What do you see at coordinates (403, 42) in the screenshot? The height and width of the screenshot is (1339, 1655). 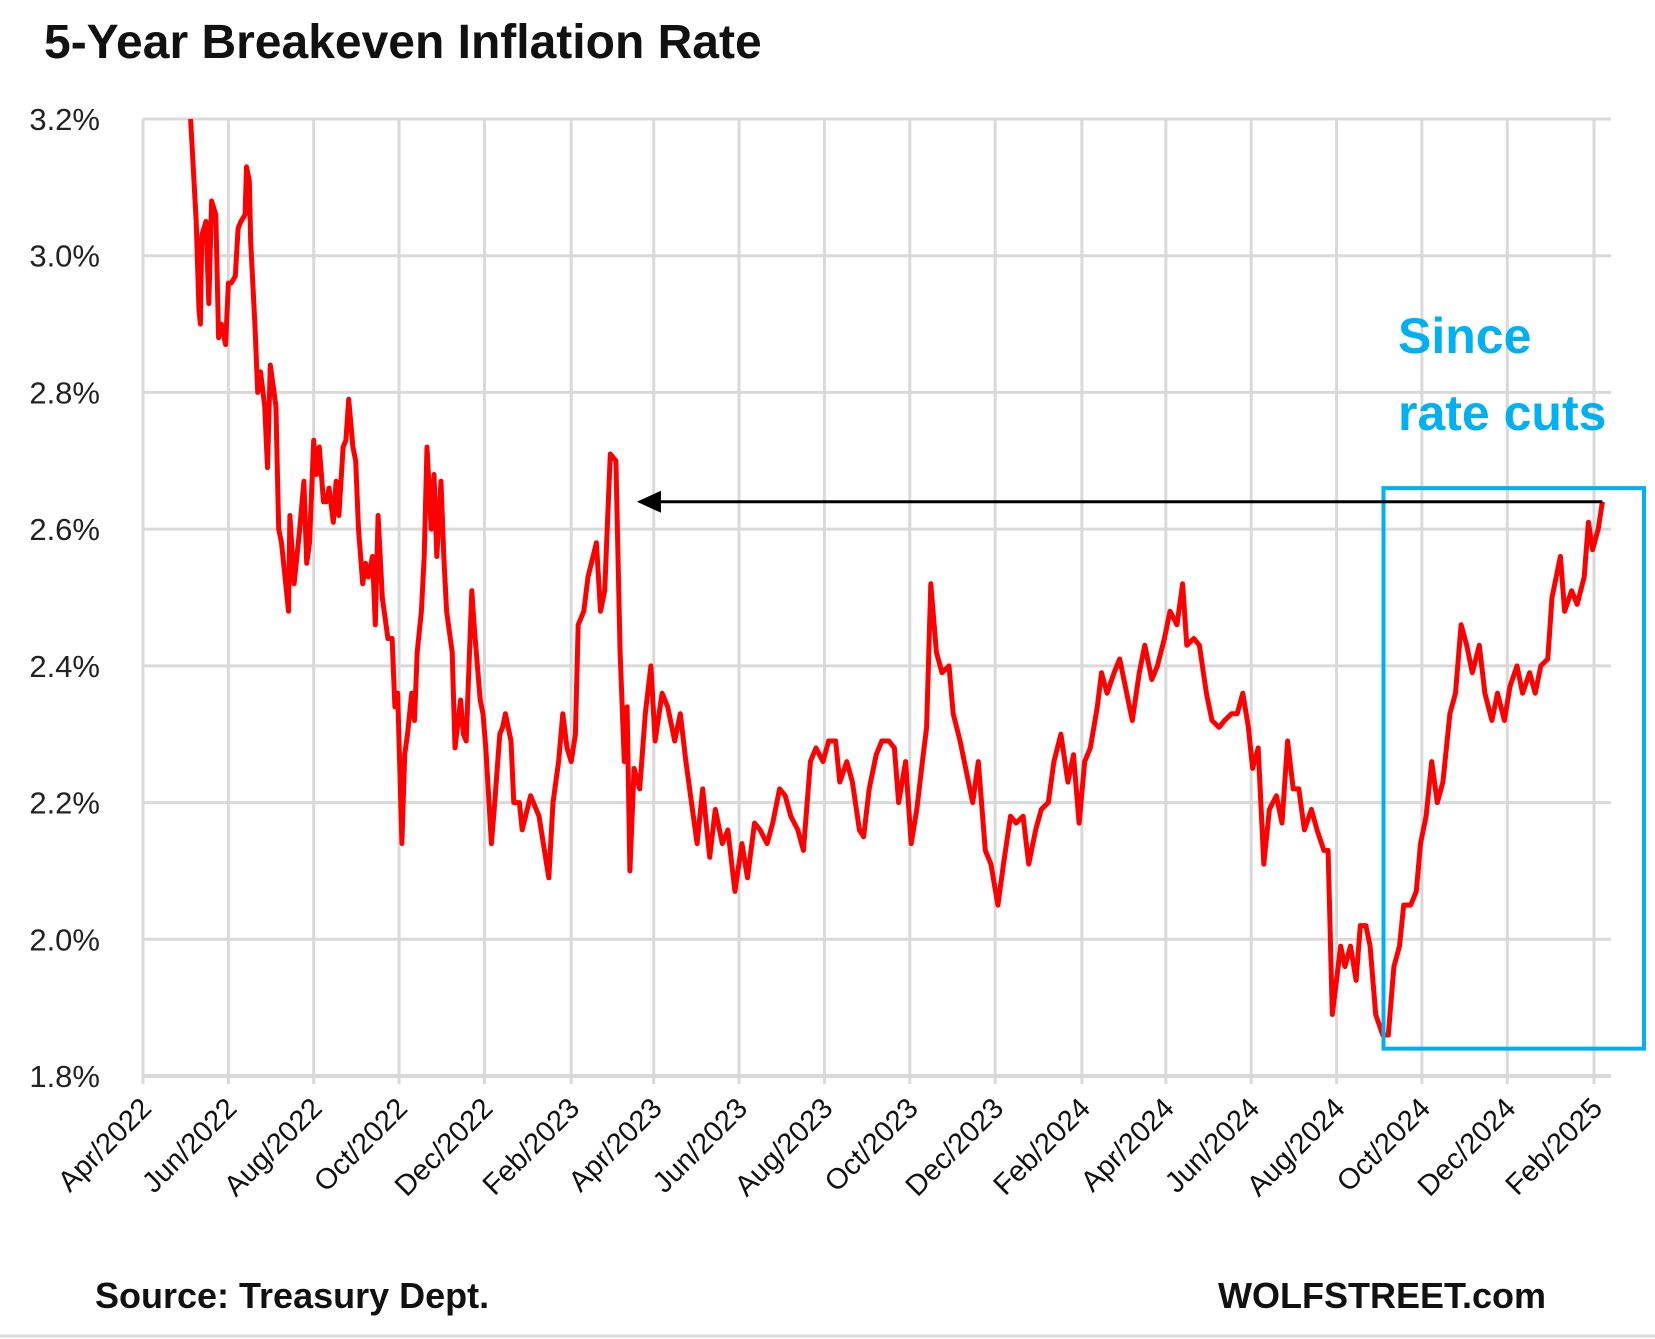 I see `chart-title: 5-Year Breakeven Inflation Rate` at bounding box center [403, 42].